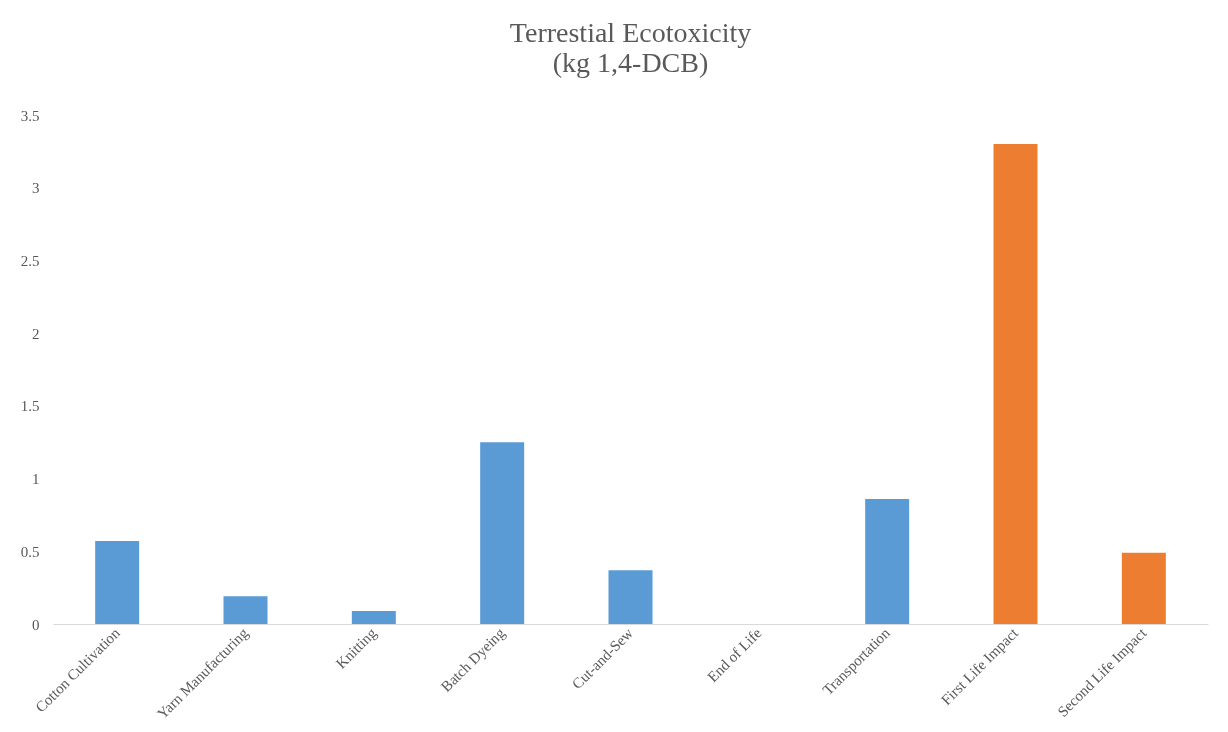 This screenshot has height=732, width=1228. I want to click on y-tick-label: 3.5, so click(30, 115).